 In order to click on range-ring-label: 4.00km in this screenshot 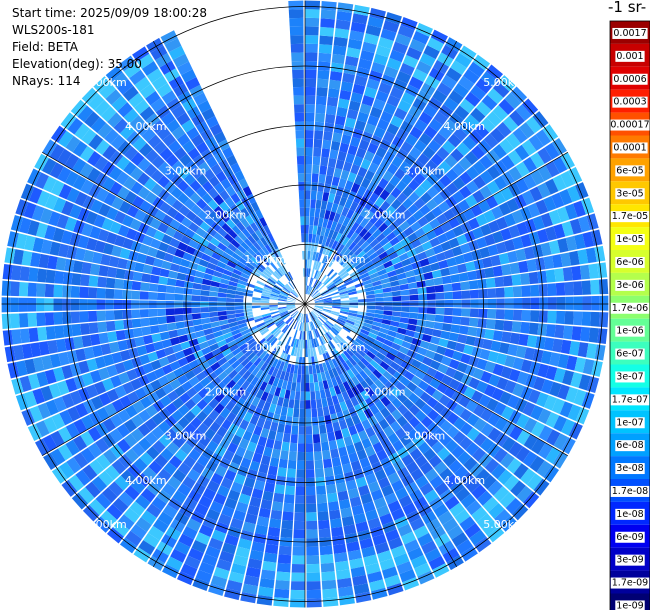, I will do `click(464, 480)`.